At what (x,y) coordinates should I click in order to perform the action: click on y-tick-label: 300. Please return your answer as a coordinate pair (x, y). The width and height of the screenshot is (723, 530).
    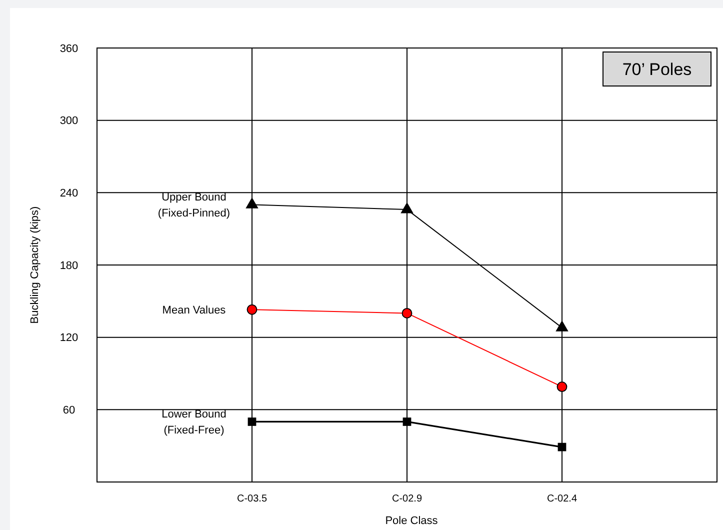
    Looking at the image, I should click on (69, 121).